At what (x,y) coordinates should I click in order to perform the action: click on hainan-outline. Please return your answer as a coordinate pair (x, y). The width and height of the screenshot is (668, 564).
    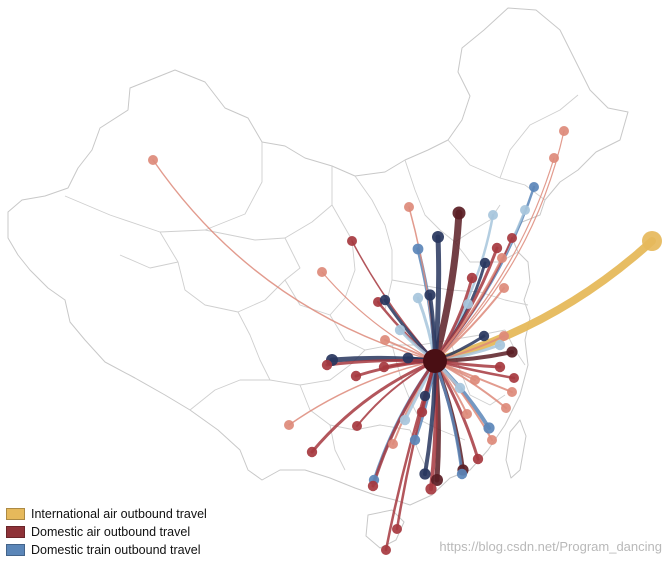
    Looking at the image, I should click on (385, 529).